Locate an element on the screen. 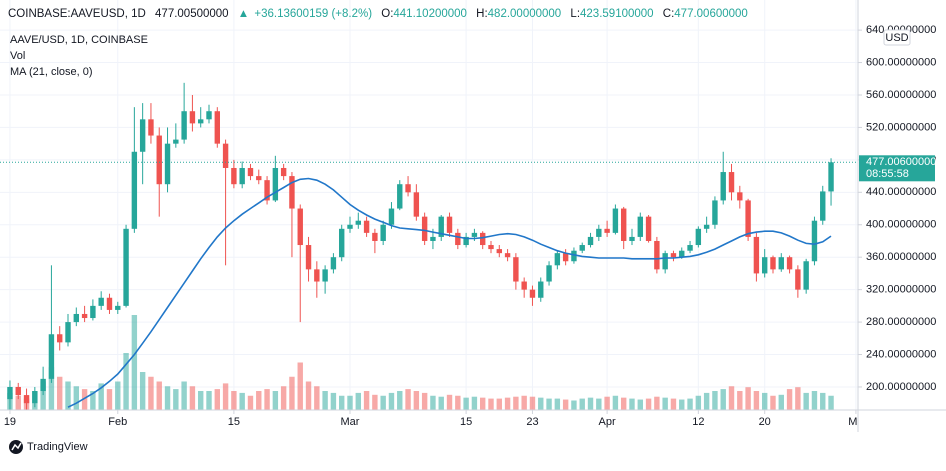 The width and height of the screenshot is (946, 471). ohlc-key: H: is located at coordinates (482, 14).